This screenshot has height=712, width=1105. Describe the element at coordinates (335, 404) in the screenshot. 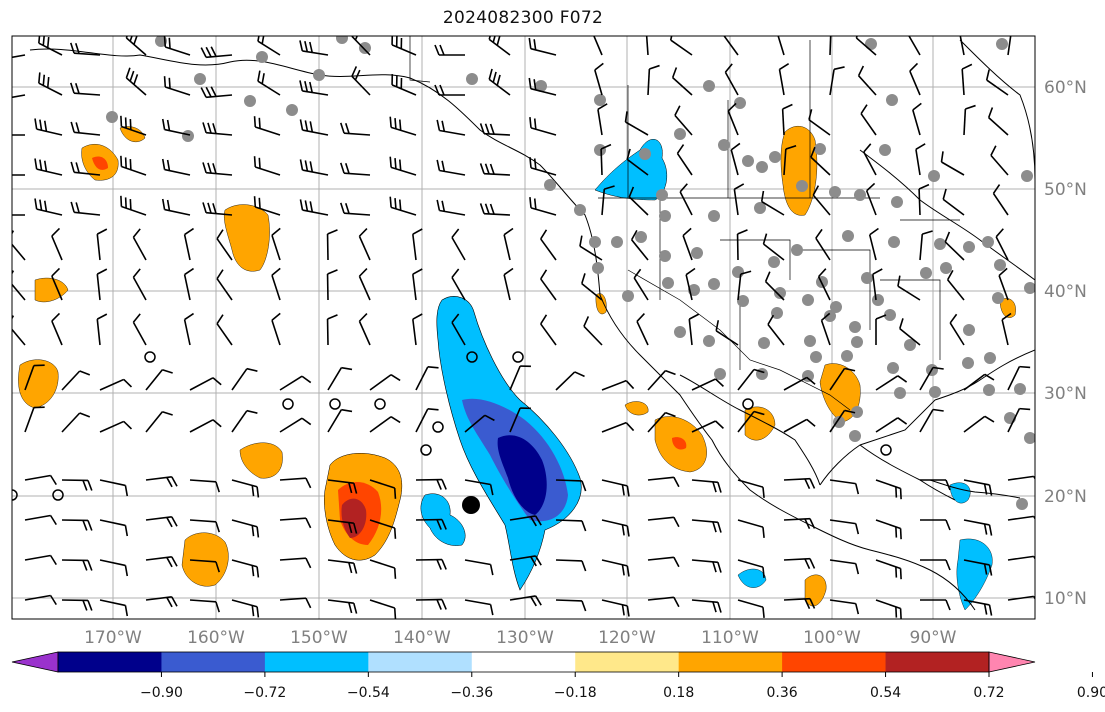

I see `calm-wind-circle` at that location.